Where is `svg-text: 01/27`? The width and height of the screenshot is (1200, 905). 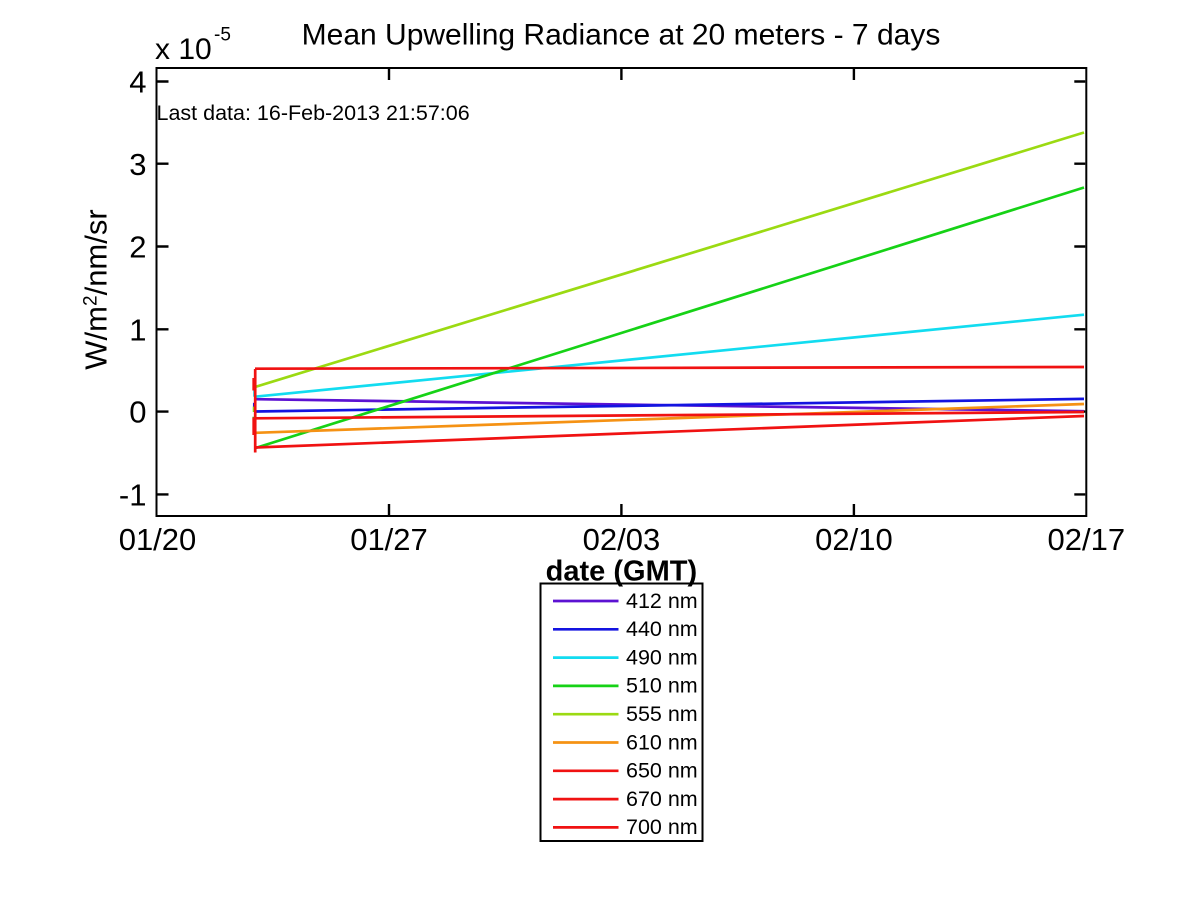
svg-text: 01/27 is located at coordinates (389, 539).